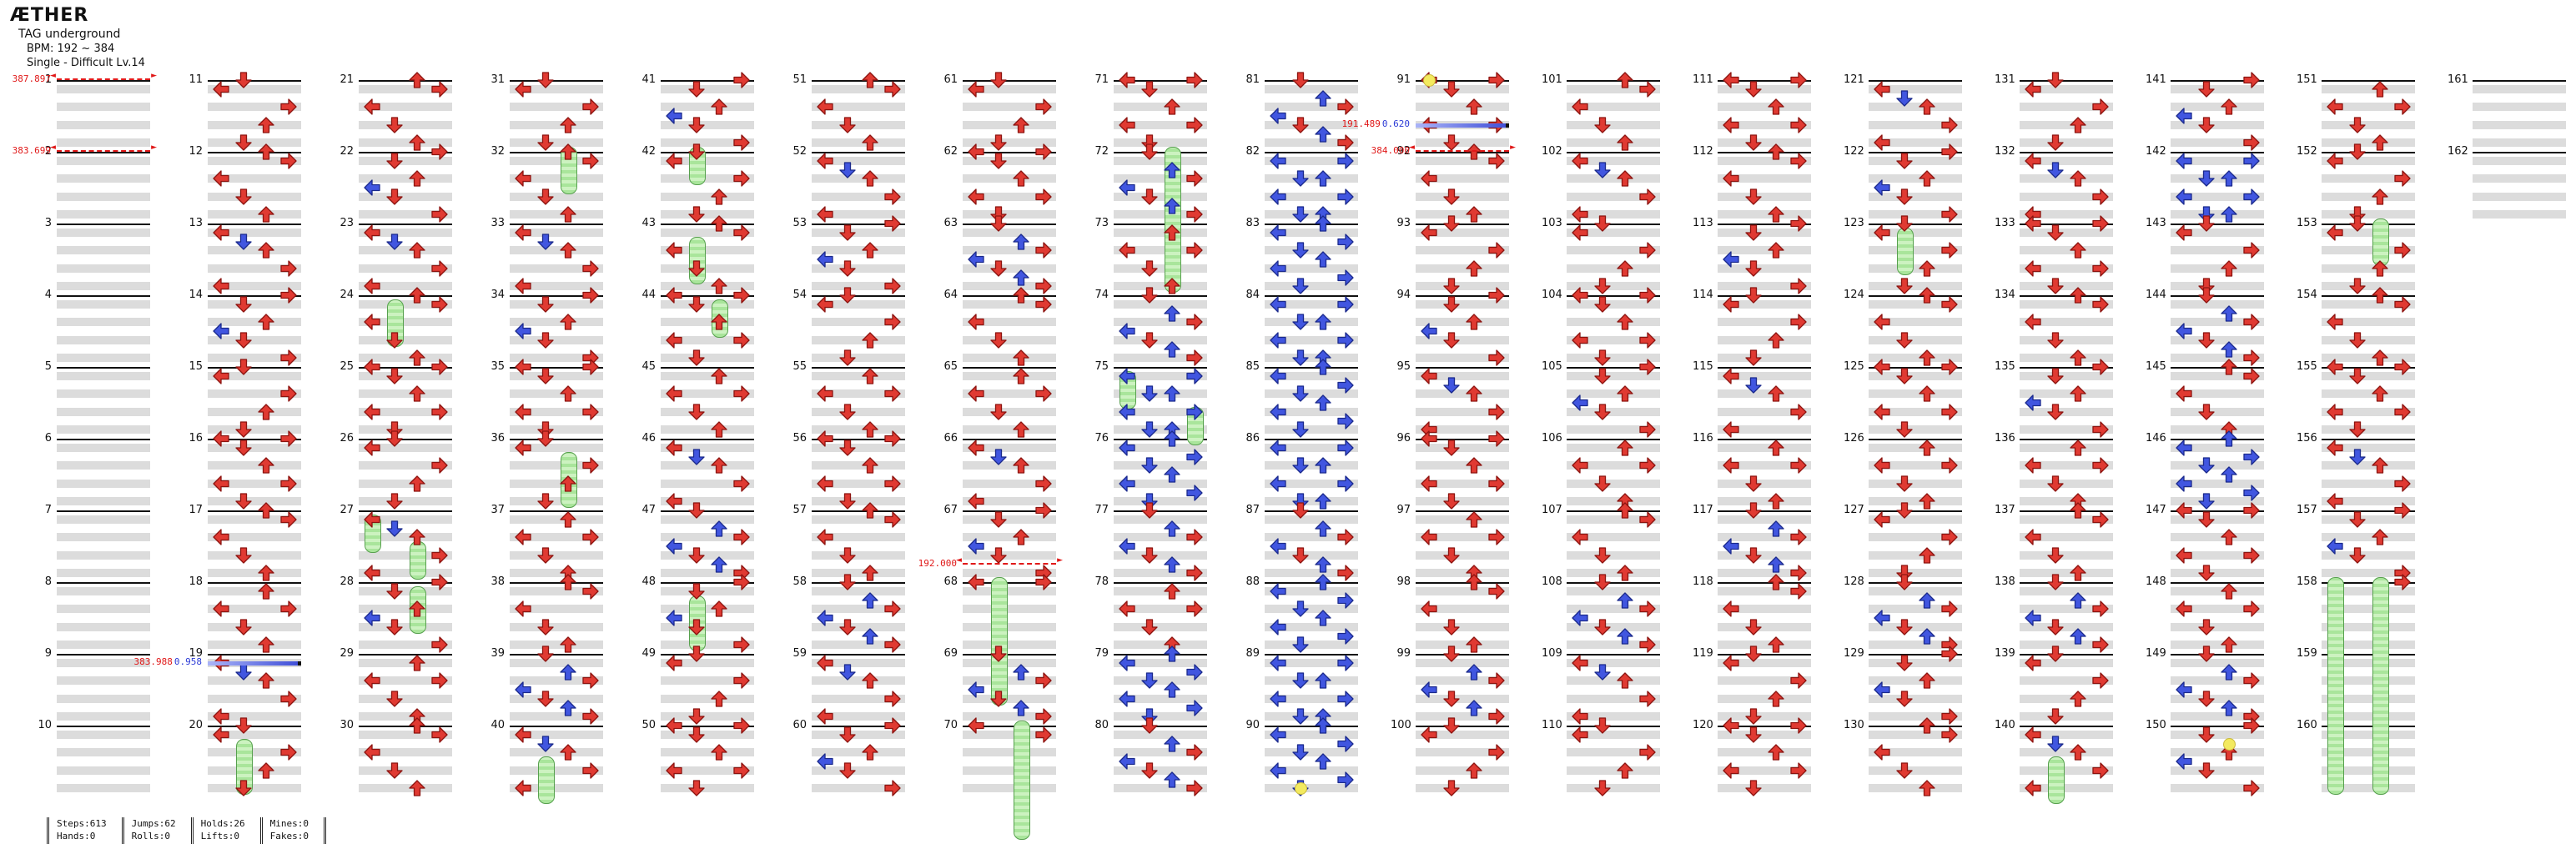 This screenshot has width=2576, height=854. Describe the element at coordinates (91, 686) in the screenshot. I see `measure: 9` at that location.